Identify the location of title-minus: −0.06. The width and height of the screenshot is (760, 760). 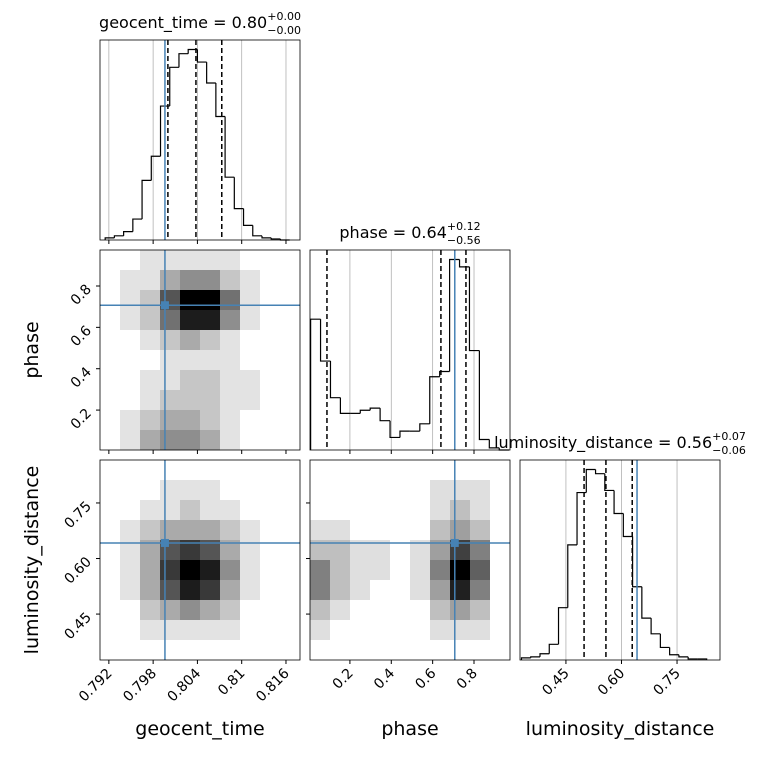
(729, 450).